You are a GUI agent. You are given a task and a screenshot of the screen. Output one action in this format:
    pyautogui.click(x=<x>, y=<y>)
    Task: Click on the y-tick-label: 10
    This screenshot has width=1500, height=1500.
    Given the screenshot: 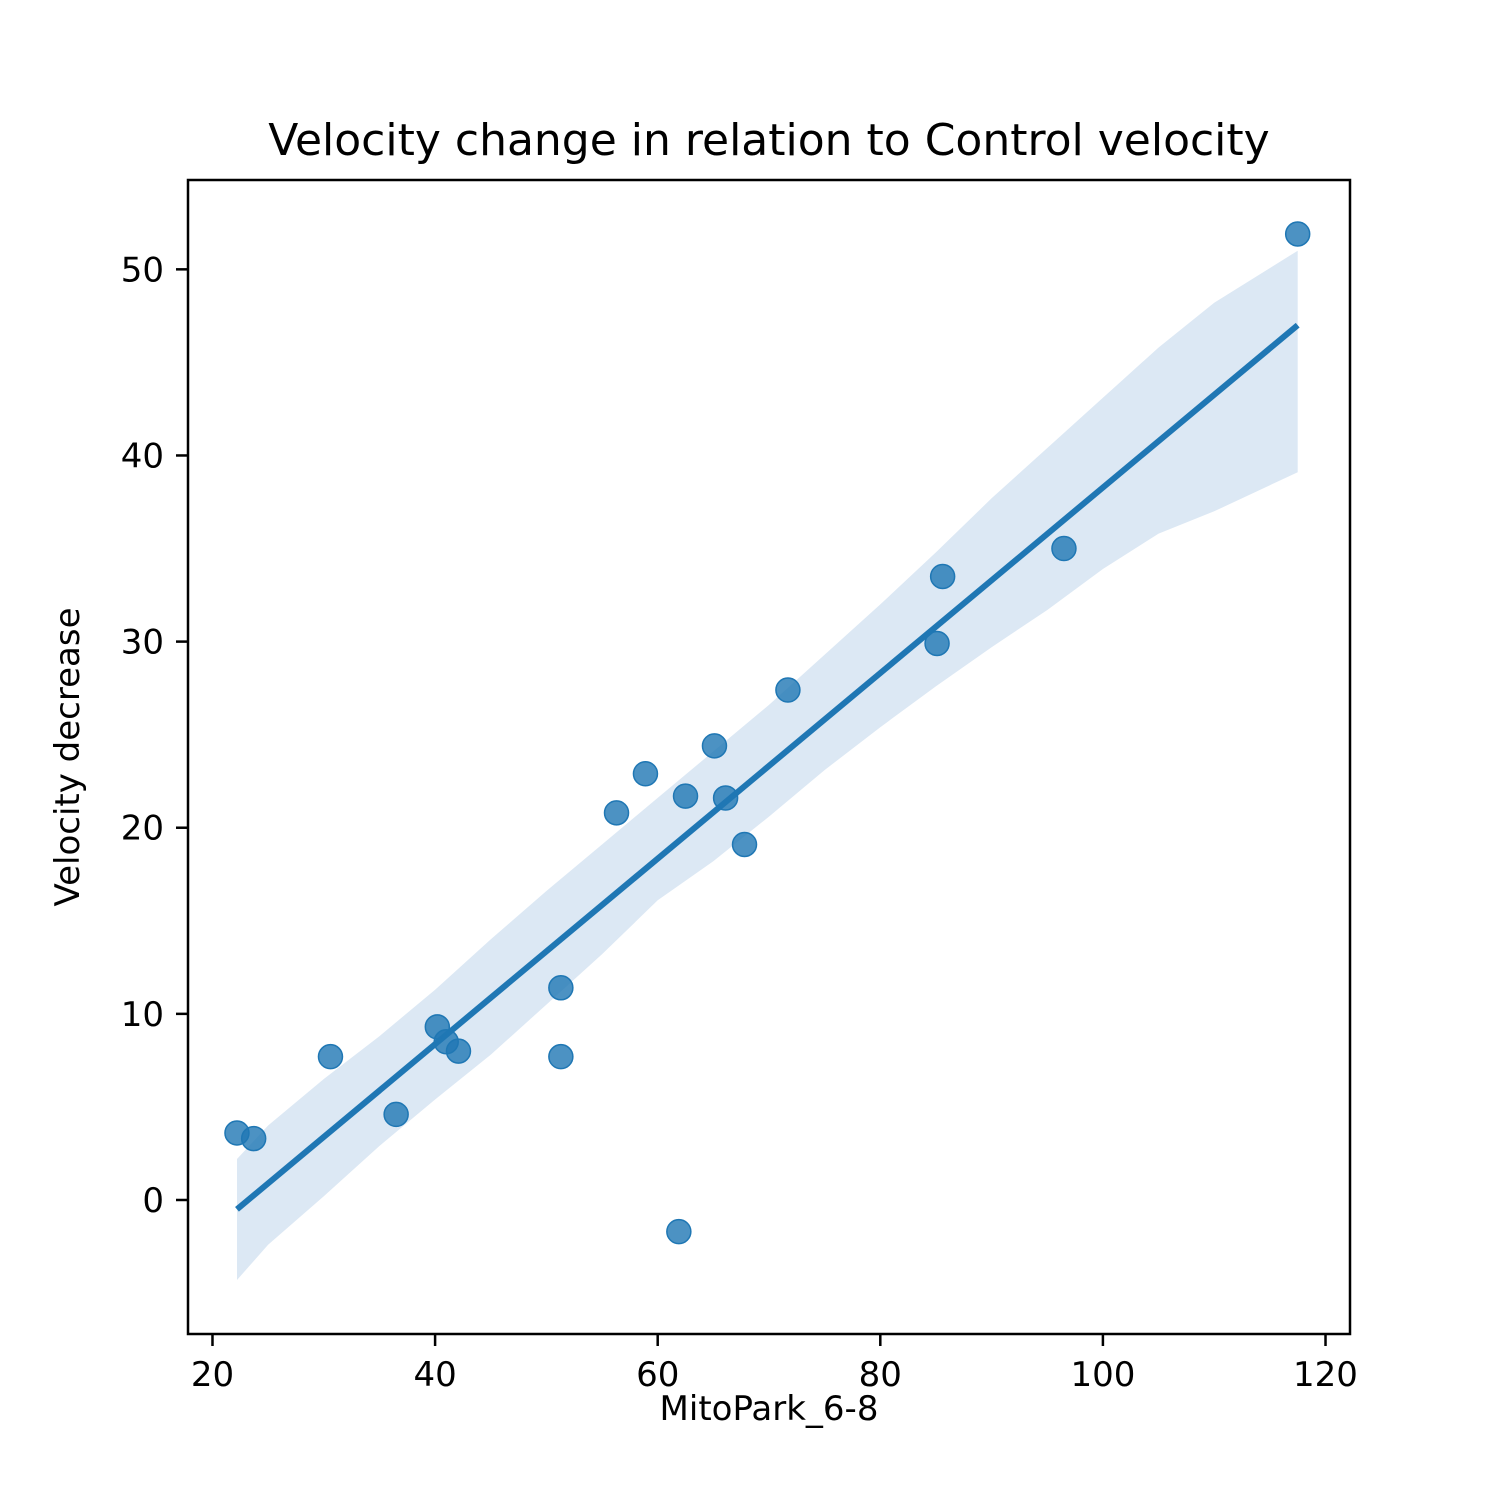 What is the action you would take?
    pyautogui.click(x=142, y=1015)
    